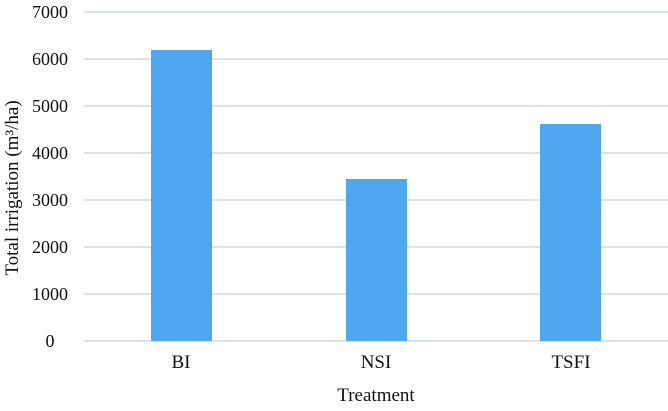 This screenshot has width=668, height=411. I want to click on bar-BI, so click(181, 195).